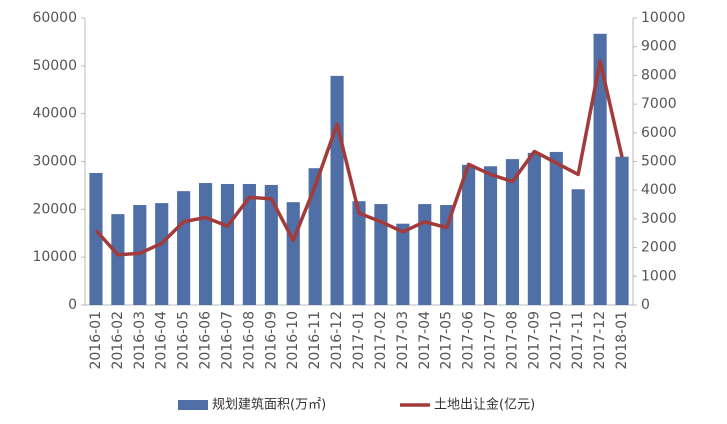 This screenshot has width=727, height=424. I want to click on y2-tick-label: 5000, so click(659, 162).